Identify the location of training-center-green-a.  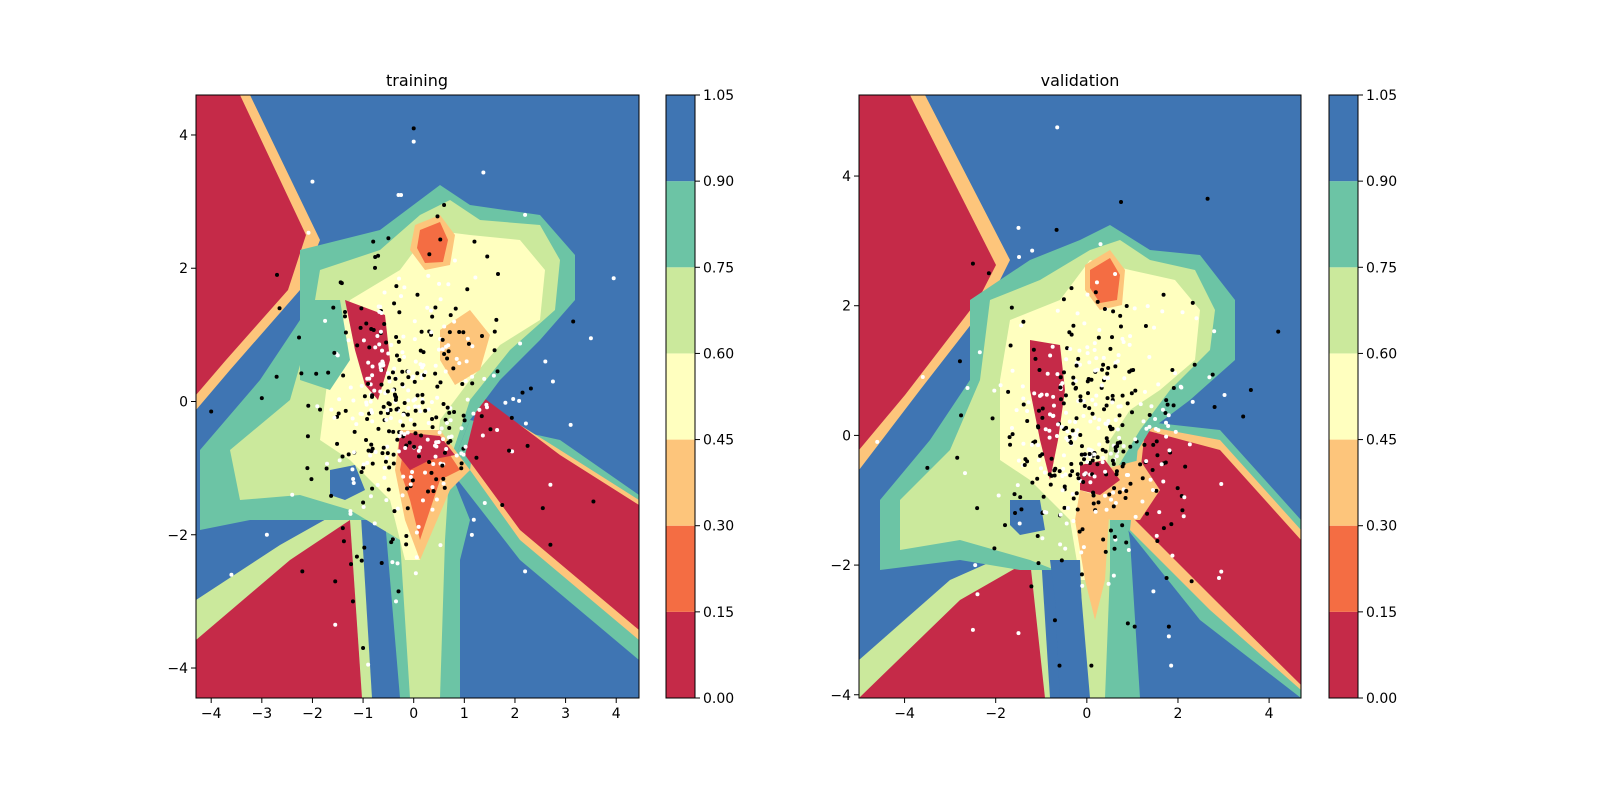
(325, 345).